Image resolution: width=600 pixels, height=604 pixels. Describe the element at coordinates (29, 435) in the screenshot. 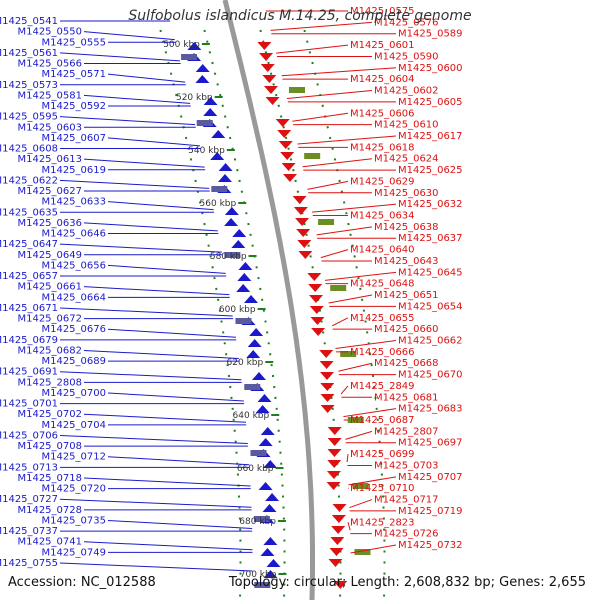

I see `gene-label: M1425_0706` at that location.